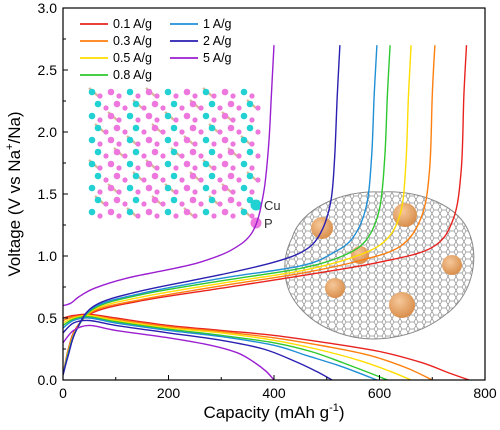  I want to click on y-axis-label-superscript: +, so click(10, 147).